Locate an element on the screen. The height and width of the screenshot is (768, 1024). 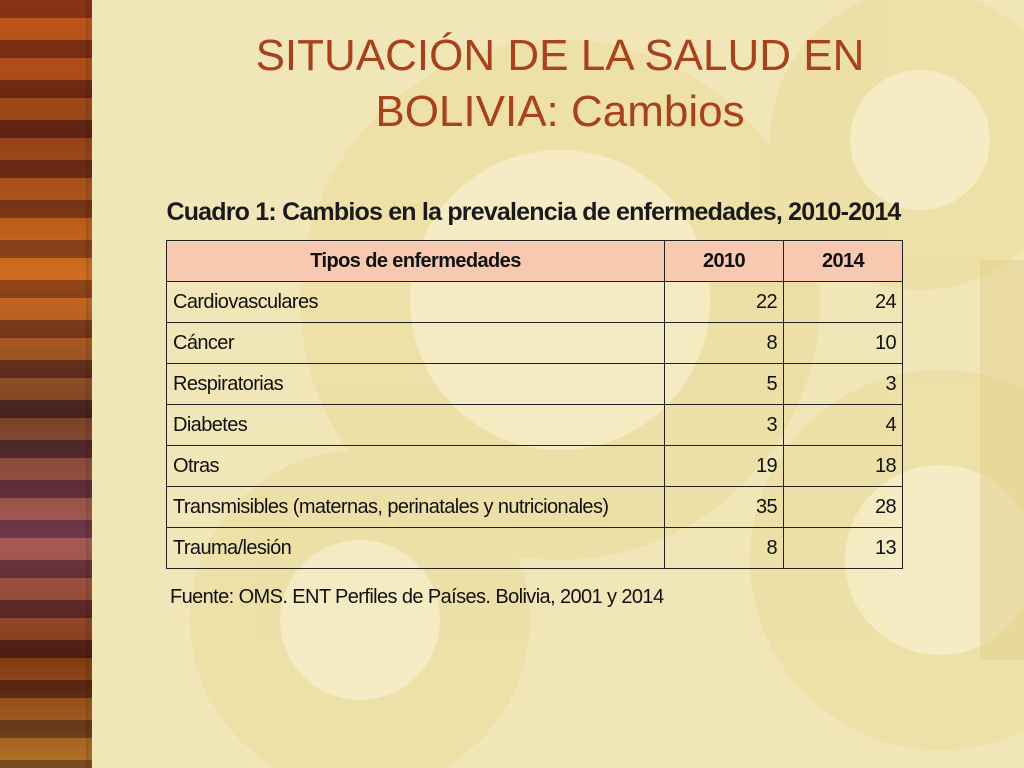
table-row: Otras 19 18 is located at coordinates (534, 466).